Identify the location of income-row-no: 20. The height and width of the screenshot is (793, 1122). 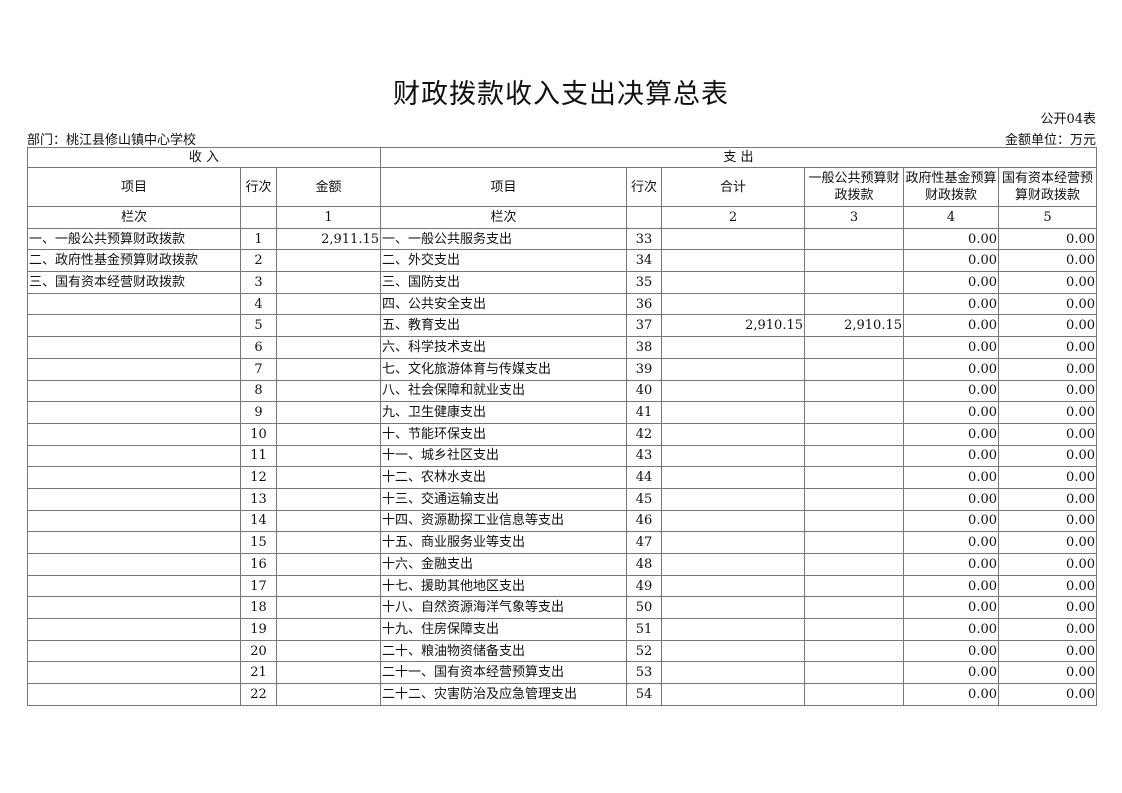
(258, 651).